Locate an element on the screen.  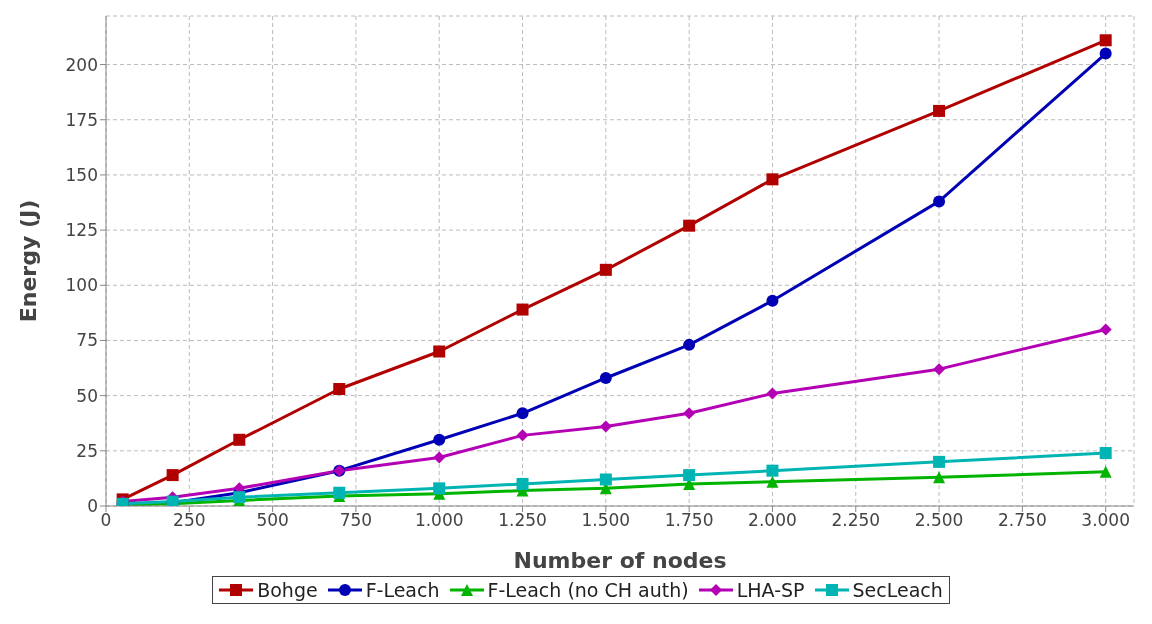
y-tick-label: 0 is located at coordinates (92, 506).